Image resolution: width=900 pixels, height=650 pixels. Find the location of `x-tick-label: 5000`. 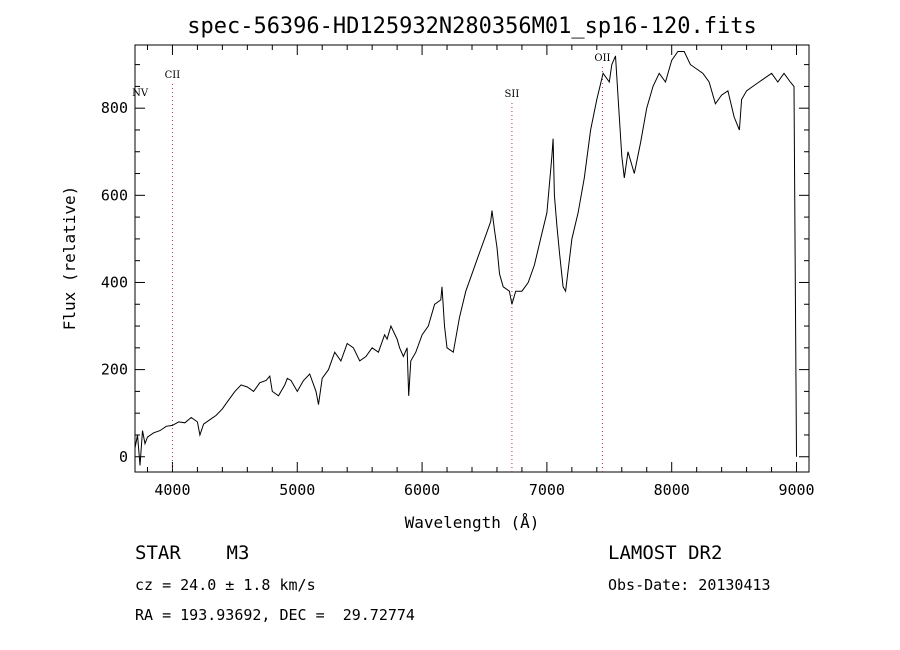

x-tick-label: 5000 is located at coordinates (297, 490).